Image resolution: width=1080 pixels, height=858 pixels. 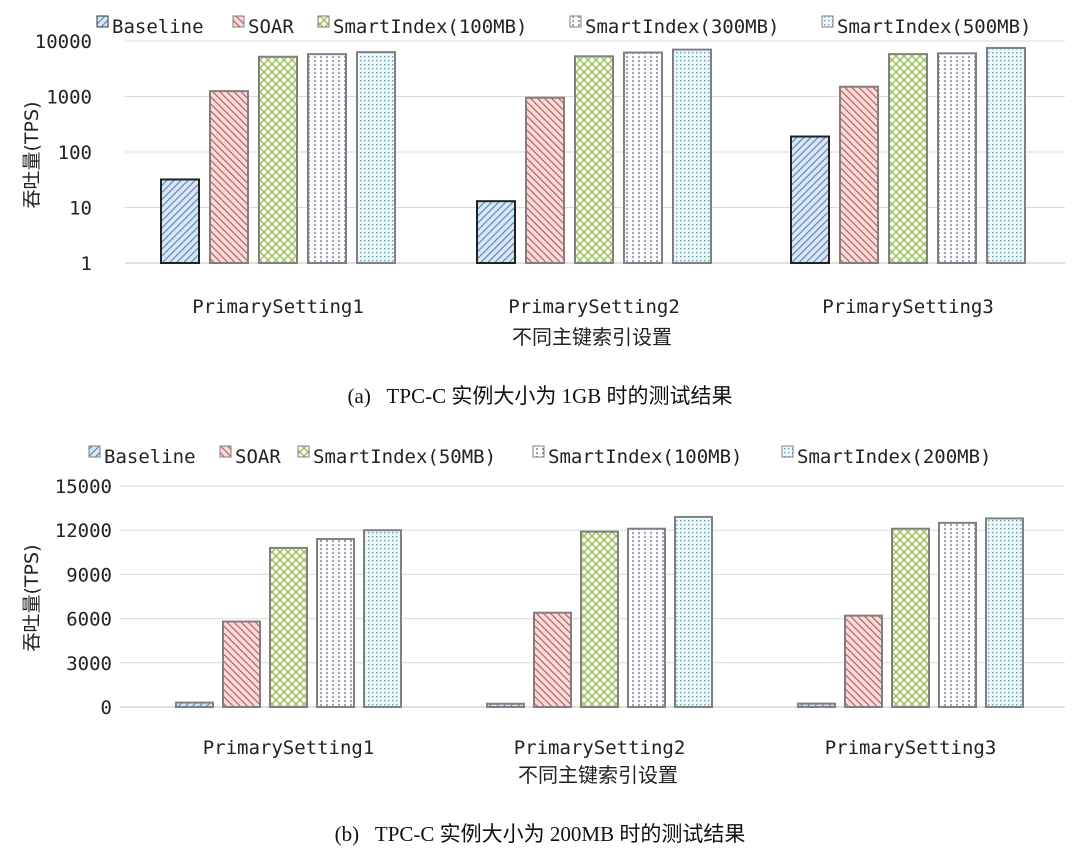 I want to click on bar-smartindex-500mb-primarysetting2, so click(x=692, y=156).